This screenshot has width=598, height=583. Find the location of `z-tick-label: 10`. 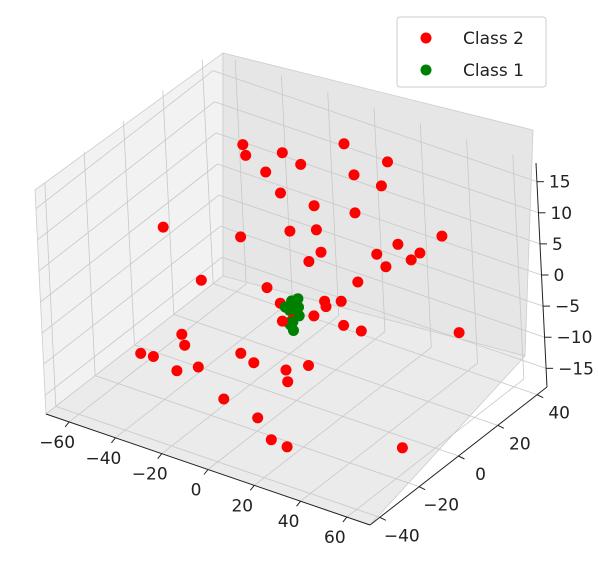

z-tick-label: 10 is located at coordinates (561, 214).